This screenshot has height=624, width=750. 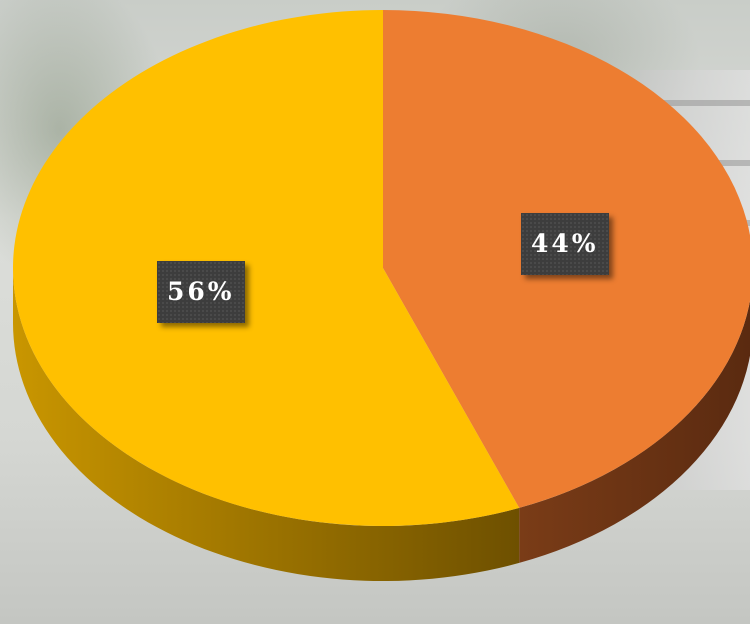 What do you see at coordinates (565, 244) in the screenshot?
I see `data-label-slice-1: 44%` at bounding box center [565, 244].